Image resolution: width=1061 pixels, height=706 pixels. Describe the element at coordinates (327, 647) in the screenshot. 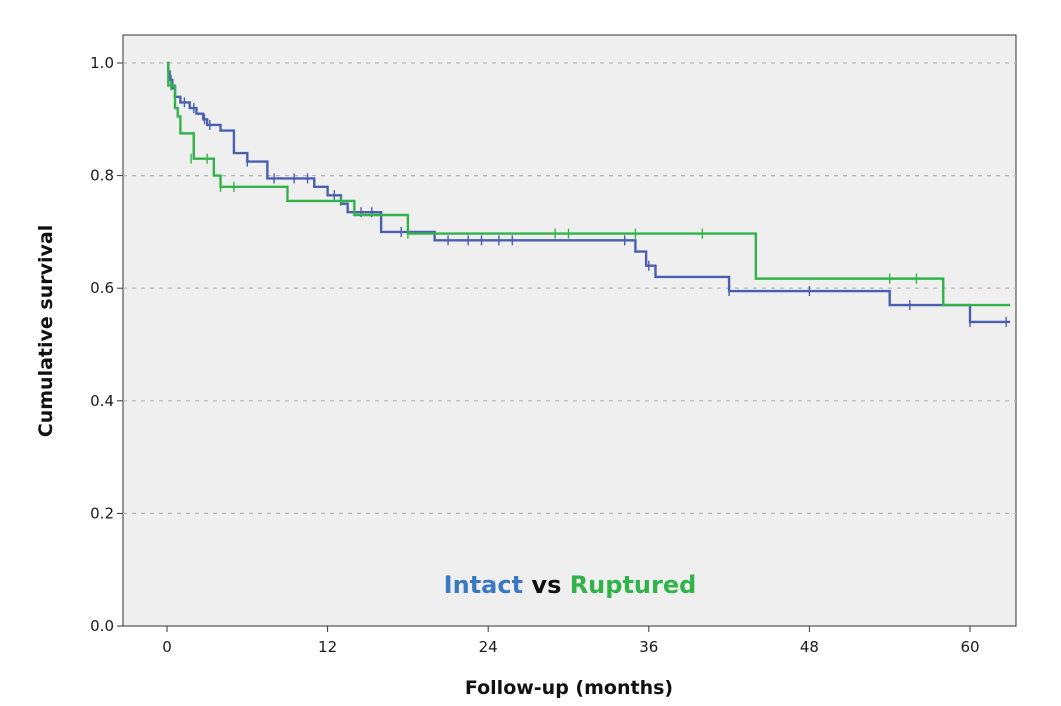

I see `x-tick-label: 12` at that location.